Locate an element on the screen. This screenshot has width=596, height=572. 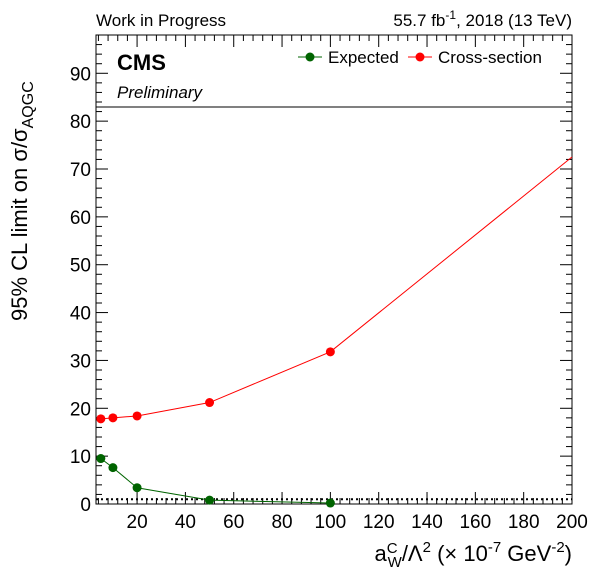
x-tick-label: 80 is located at coordinates (281, 522).